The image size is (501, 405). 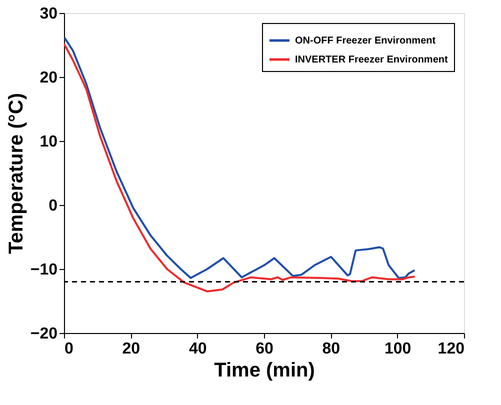 I want to click on x-tick-label: 100, so click(x=398, y=349).